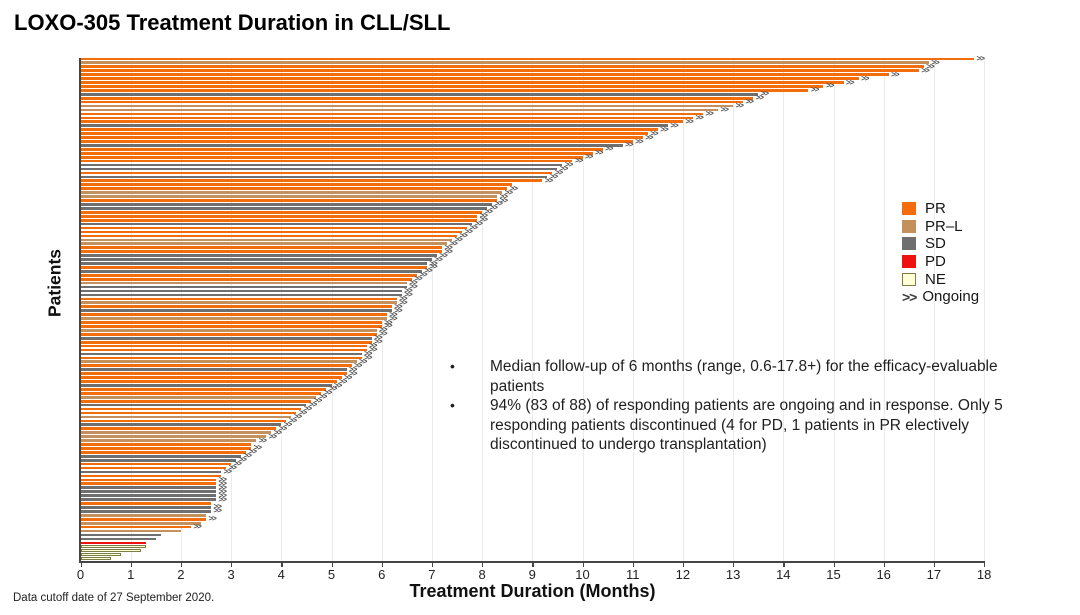  I want to click on x-tick-label: 16, so click(883, 574).